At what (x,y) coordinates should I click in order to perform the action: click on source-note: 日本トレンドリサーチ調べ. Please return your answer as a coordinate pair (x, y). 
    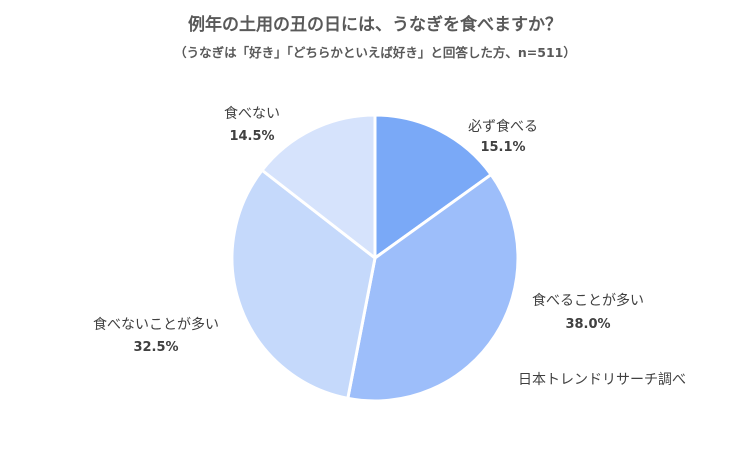
    Looking at the image, I should click on (602, 380).